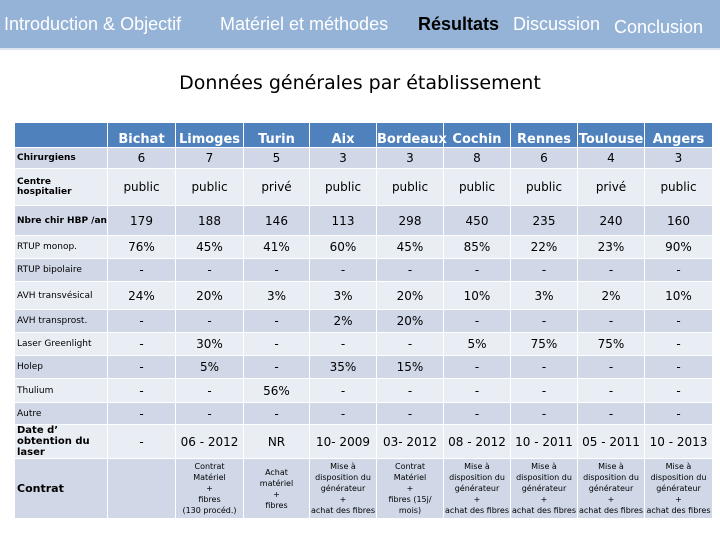 This screenshot has width=720, height=540. What do you see at coordinates (544, 247) in the screenshot?
I see `table-cell: 22%` at bounding box center [544, 247].